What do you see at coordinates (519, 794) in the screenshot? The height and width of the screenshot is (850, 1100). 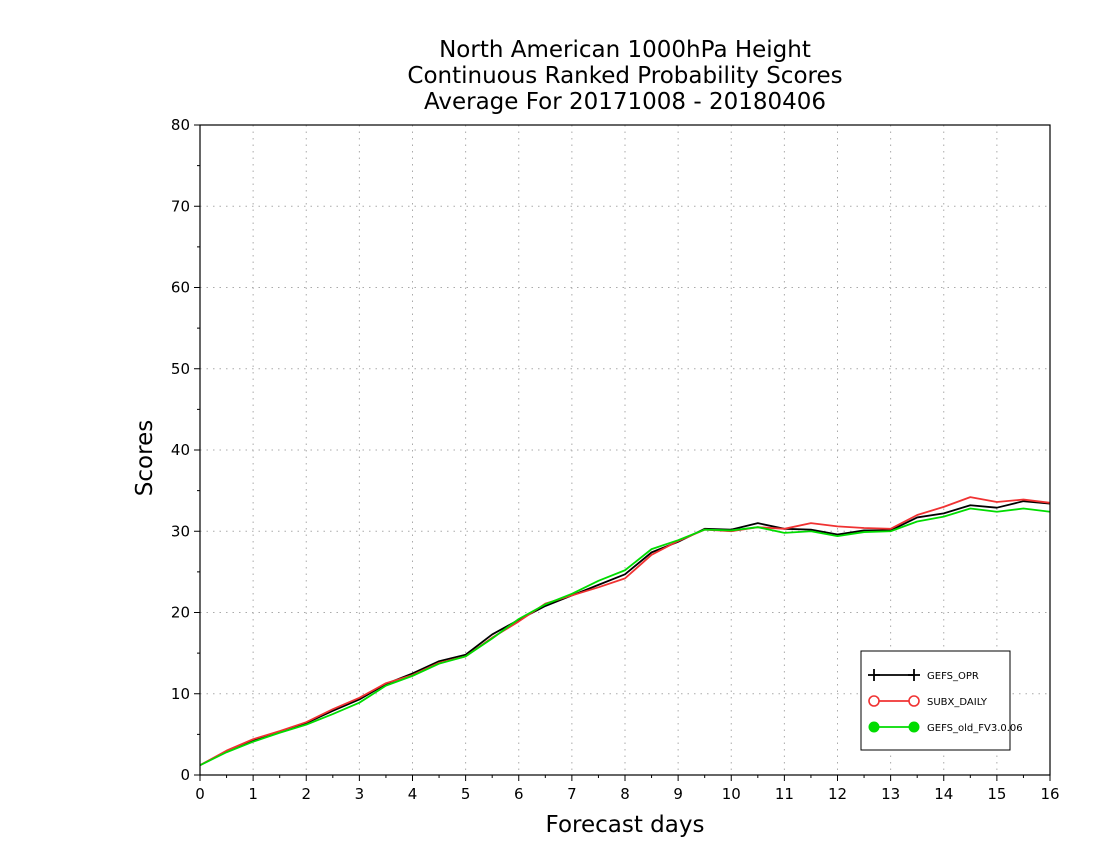 I see `x-tick-label: 6` at bounding box center [519, 794].